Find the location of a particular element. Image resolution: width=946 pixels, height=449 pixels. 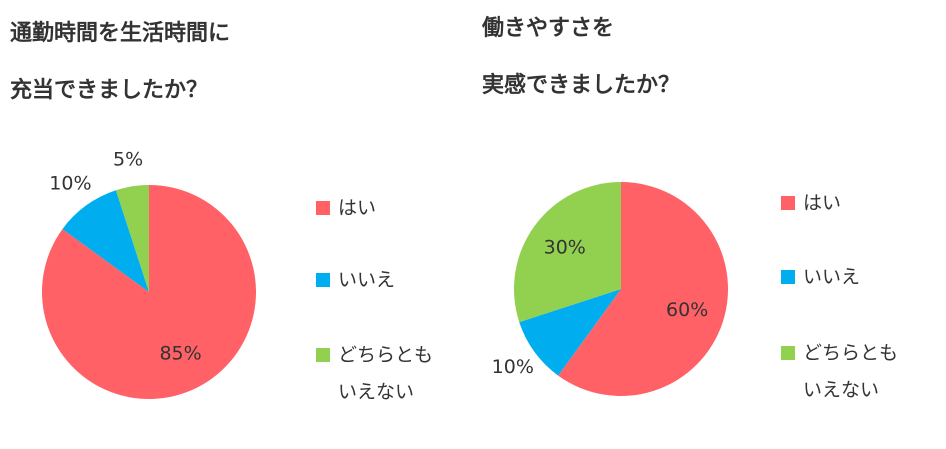

data-label: 30% is located at coordinates (565, 248).